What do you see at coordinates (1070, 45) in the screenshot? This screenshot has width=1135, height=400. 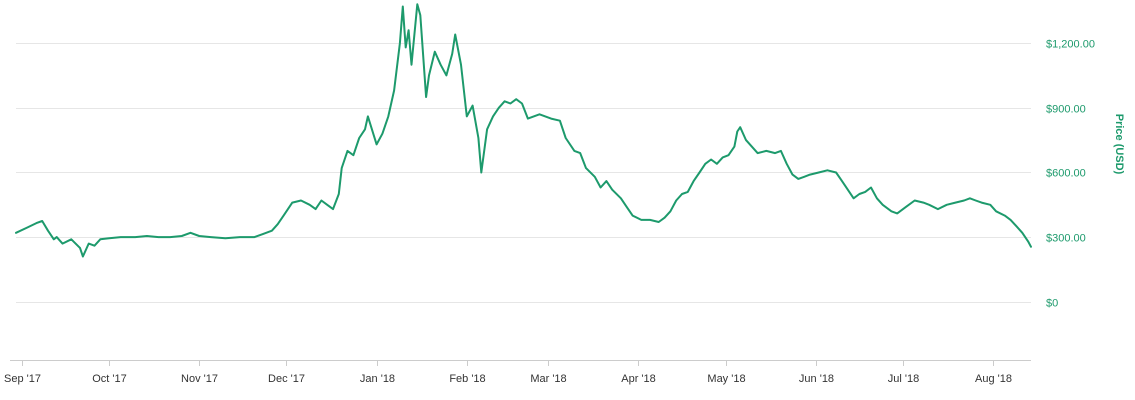 I see `y-tick-label: $1,200.00` at bounding box center [1070, 45].